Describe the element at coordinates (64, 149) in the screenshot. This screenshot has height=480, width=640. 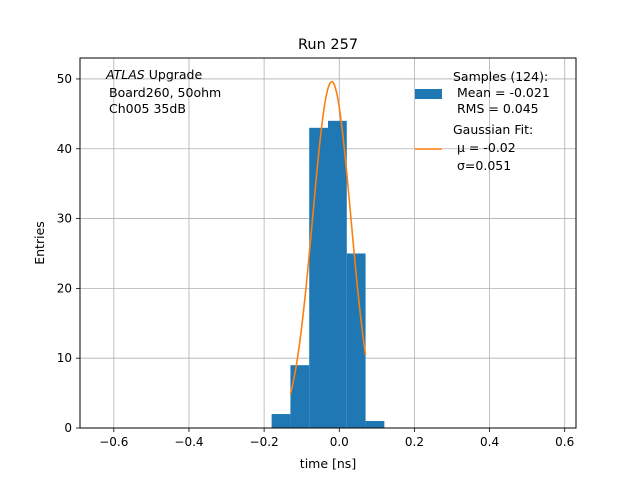
I see `y-tick-label-4: 40` at that location.